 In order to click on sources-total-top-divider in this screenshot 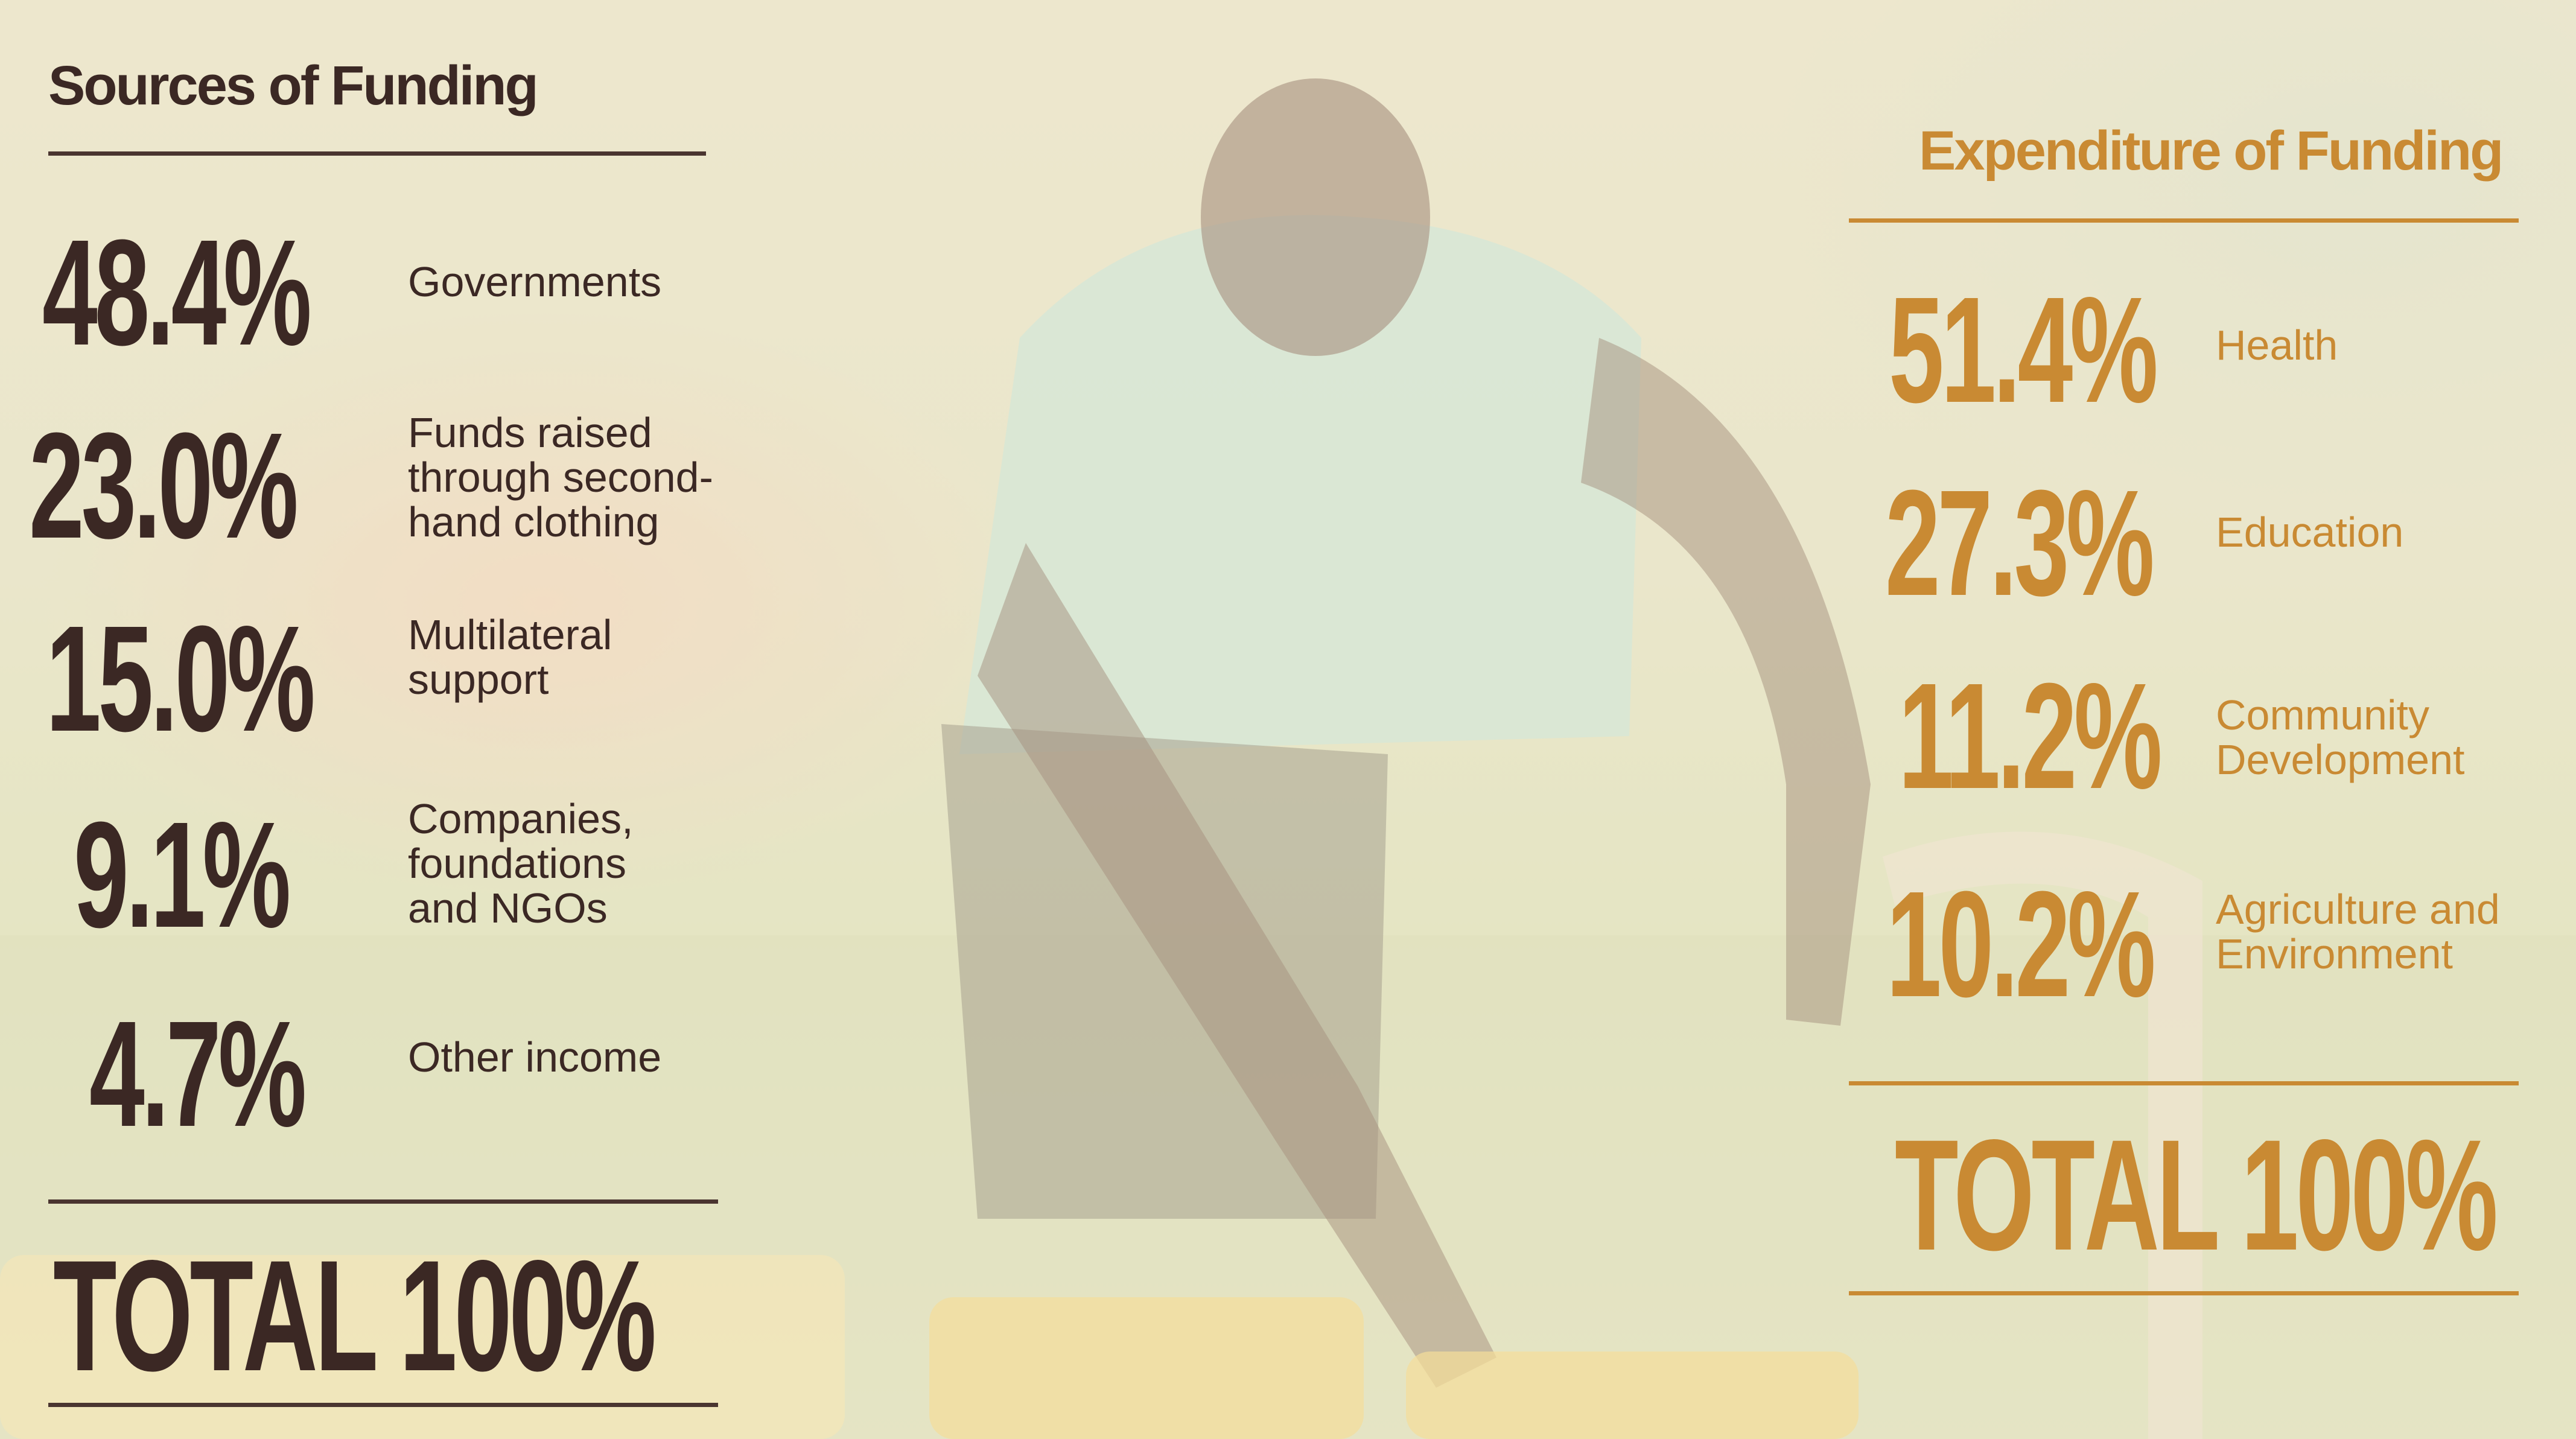, I will do `click(383, 1201)`.